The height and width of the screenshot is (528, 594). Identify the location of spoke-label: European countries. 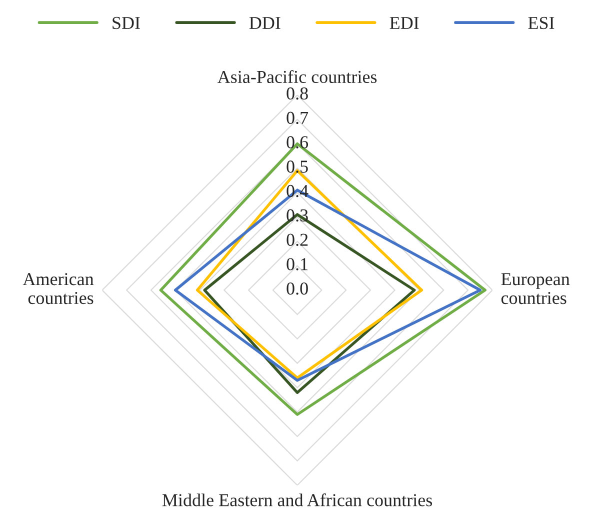
(535, 288).